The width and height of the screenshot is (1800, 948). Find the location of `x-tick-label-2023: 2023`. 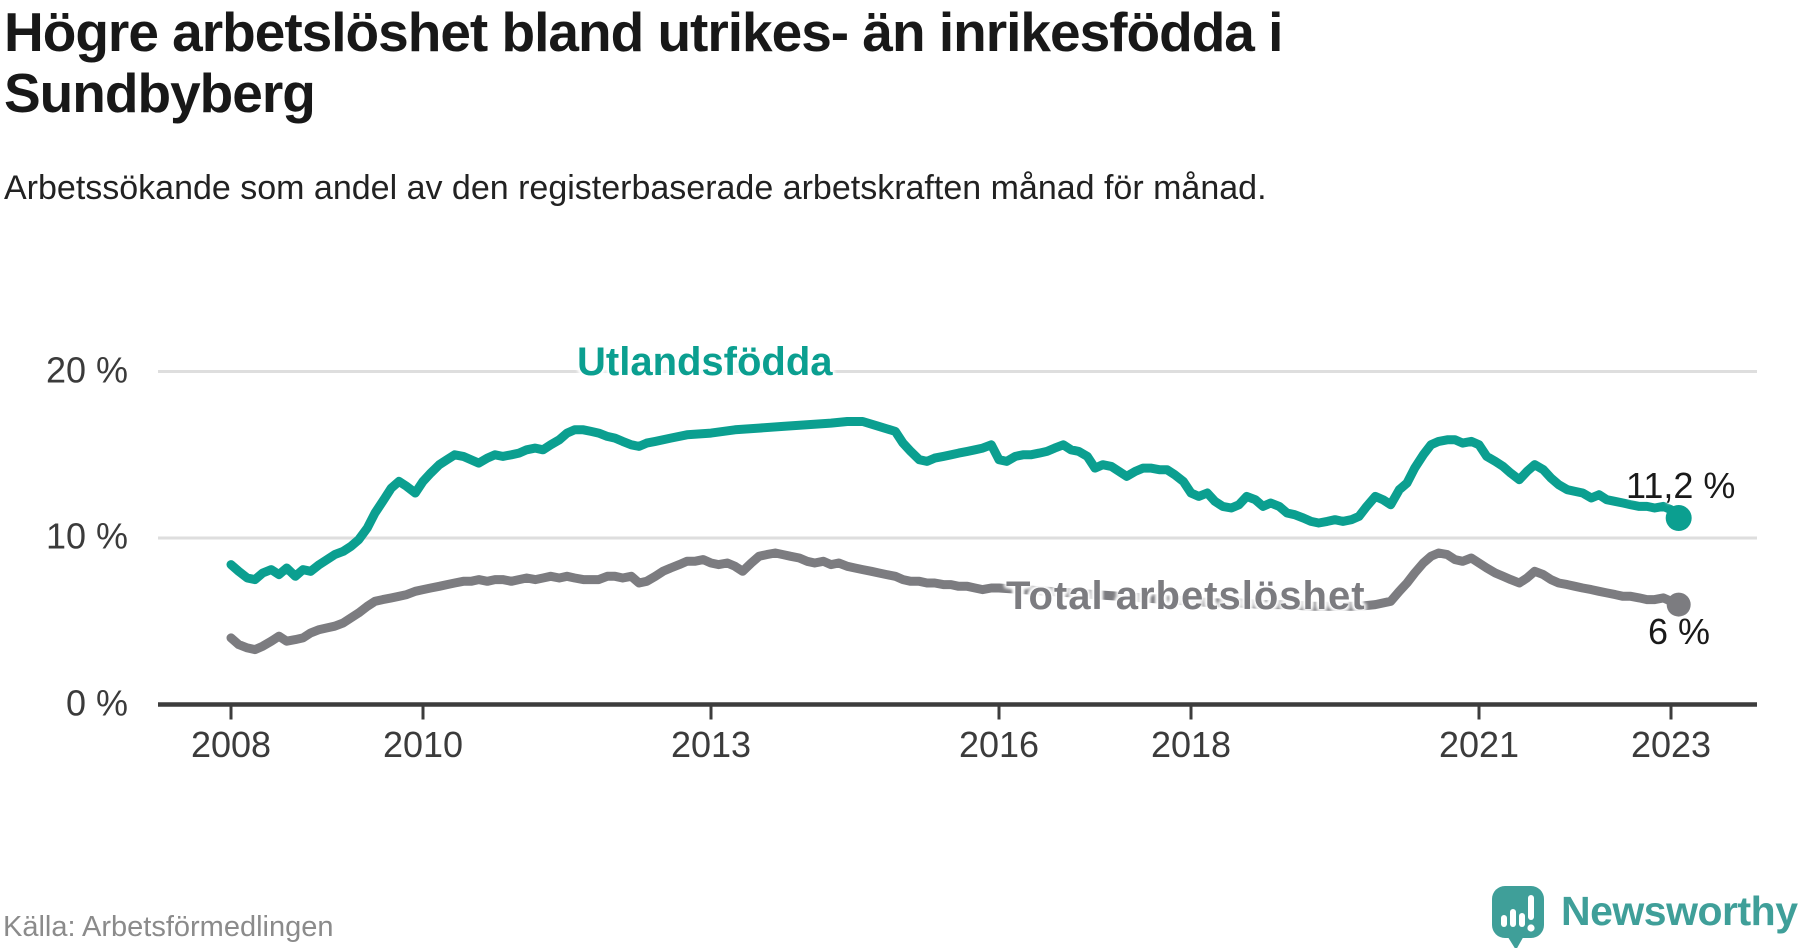

x-tick-label-2023: 2023 is located at coordinates (1671, 744).